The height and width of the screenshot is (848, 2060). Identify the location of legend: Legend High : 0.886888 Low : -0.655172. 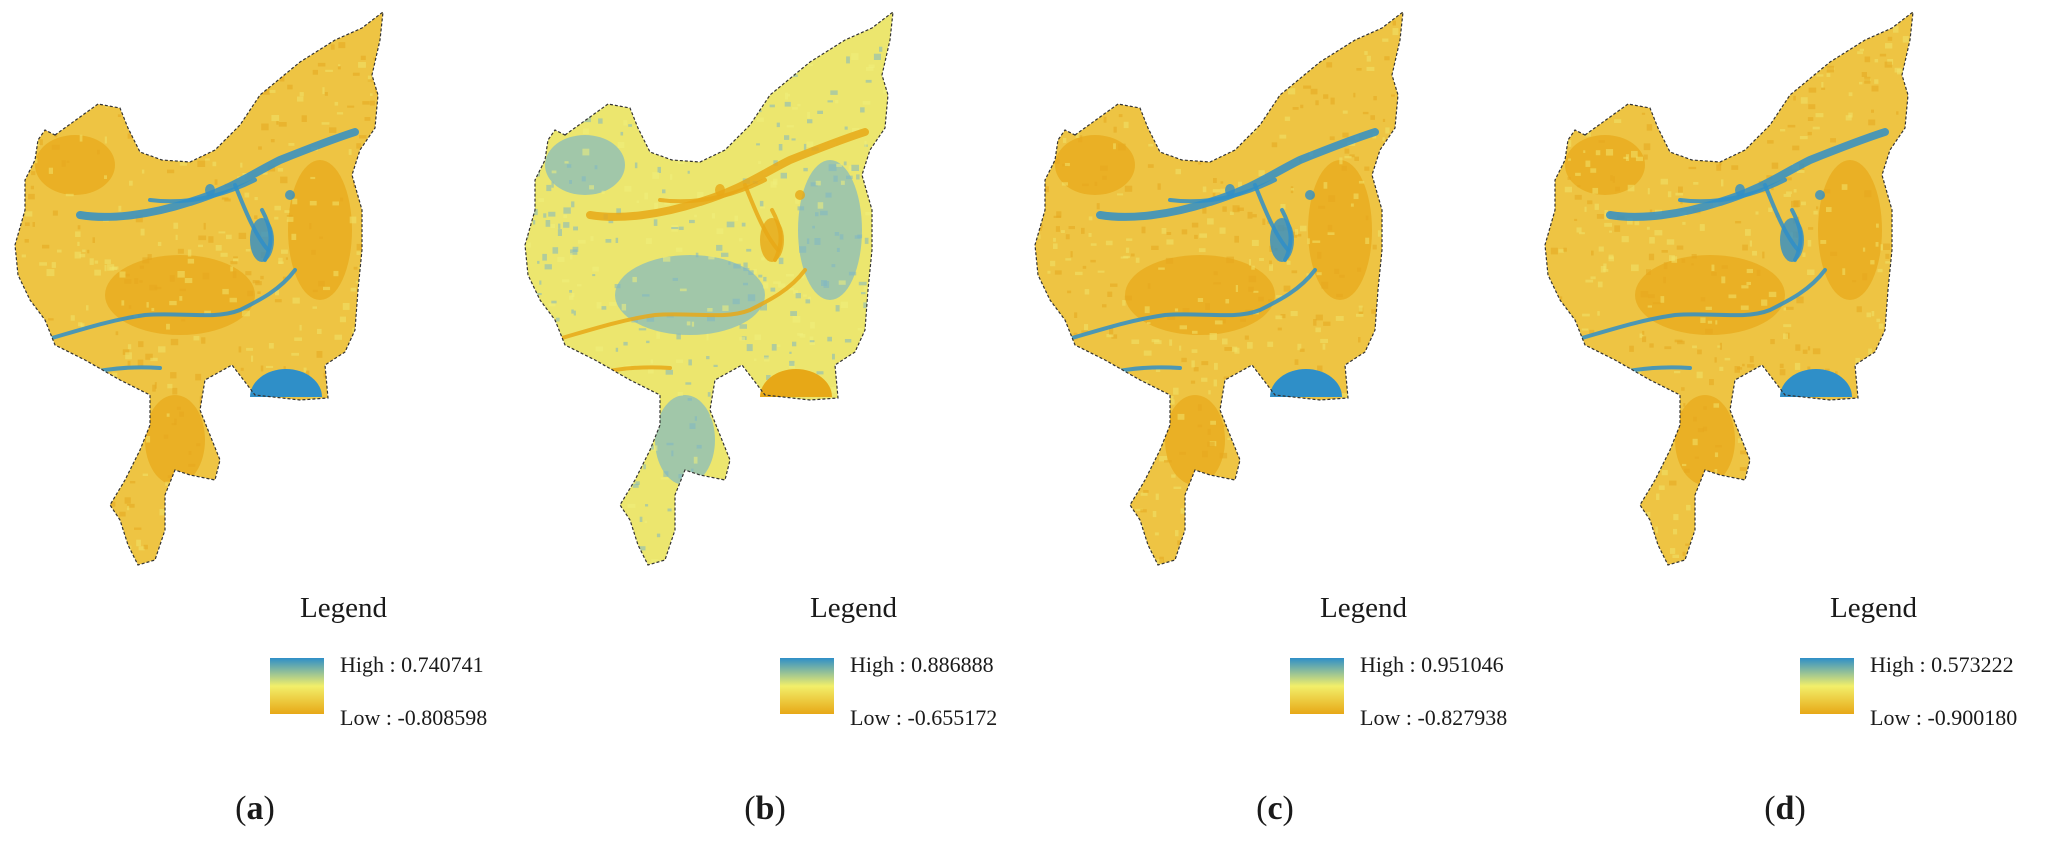
(900, 667).